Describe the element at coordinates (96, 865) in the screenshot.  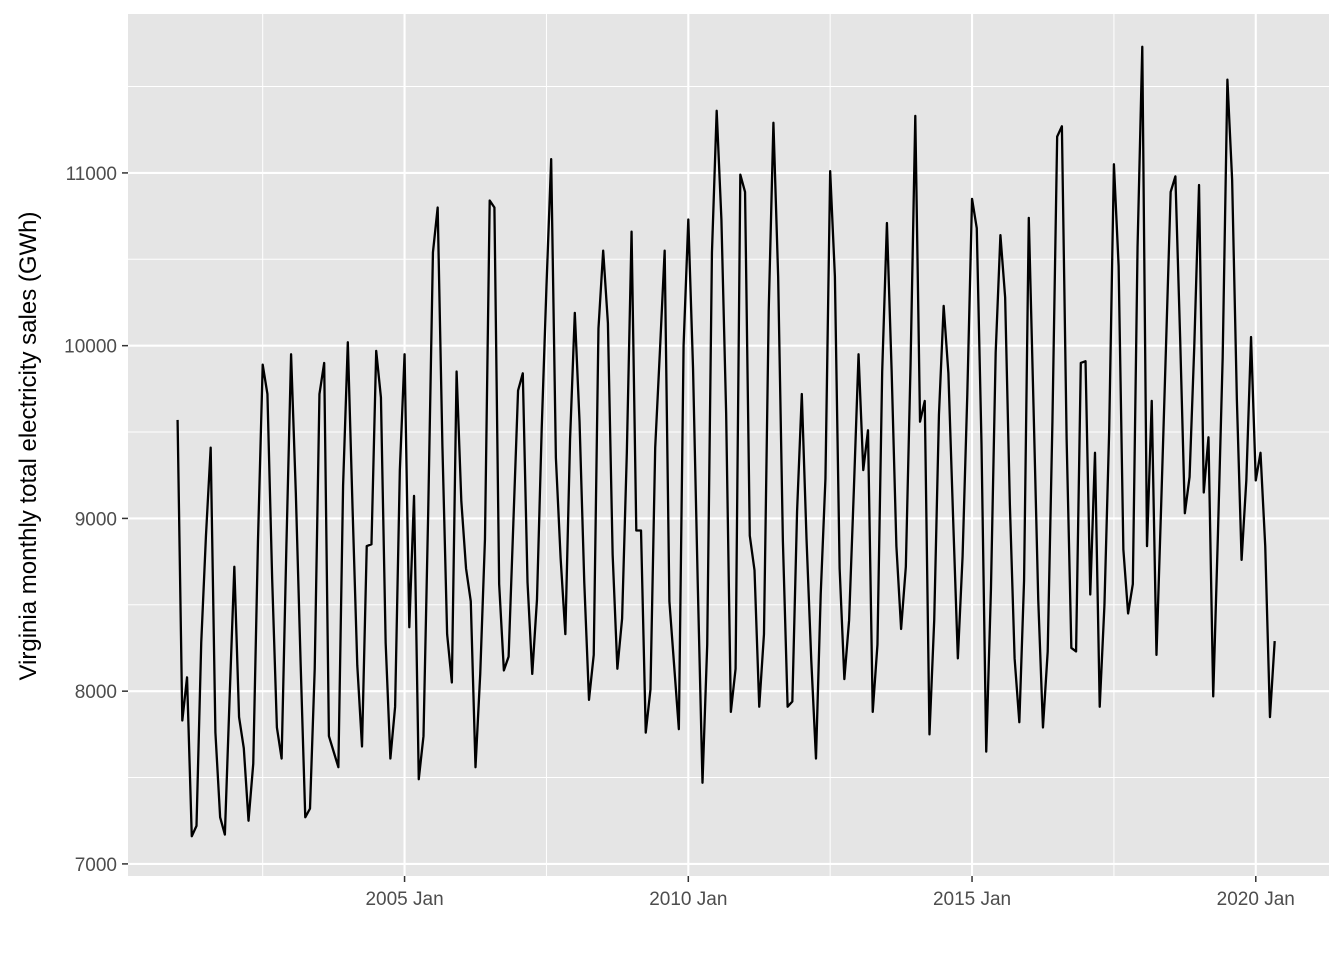
I see `y-tick-label: 7000` at that location.